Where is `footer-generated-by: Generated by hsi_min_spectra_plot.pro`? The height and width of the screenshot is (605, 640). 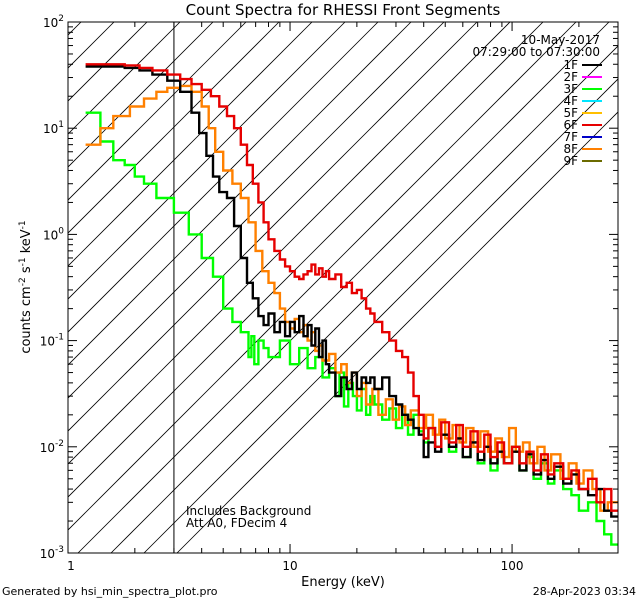
footer-generated-by: Generated by hsi_min_spectra_plot.pro is located at coordinates (110, 591).